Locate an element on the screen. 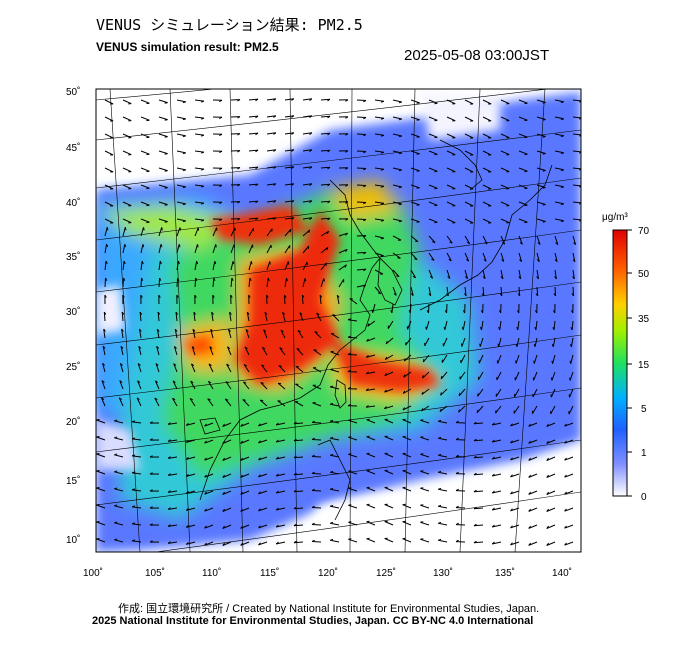 The image size is (700, 649). lat-label: 30˚ is located at coordinates (73, 312).